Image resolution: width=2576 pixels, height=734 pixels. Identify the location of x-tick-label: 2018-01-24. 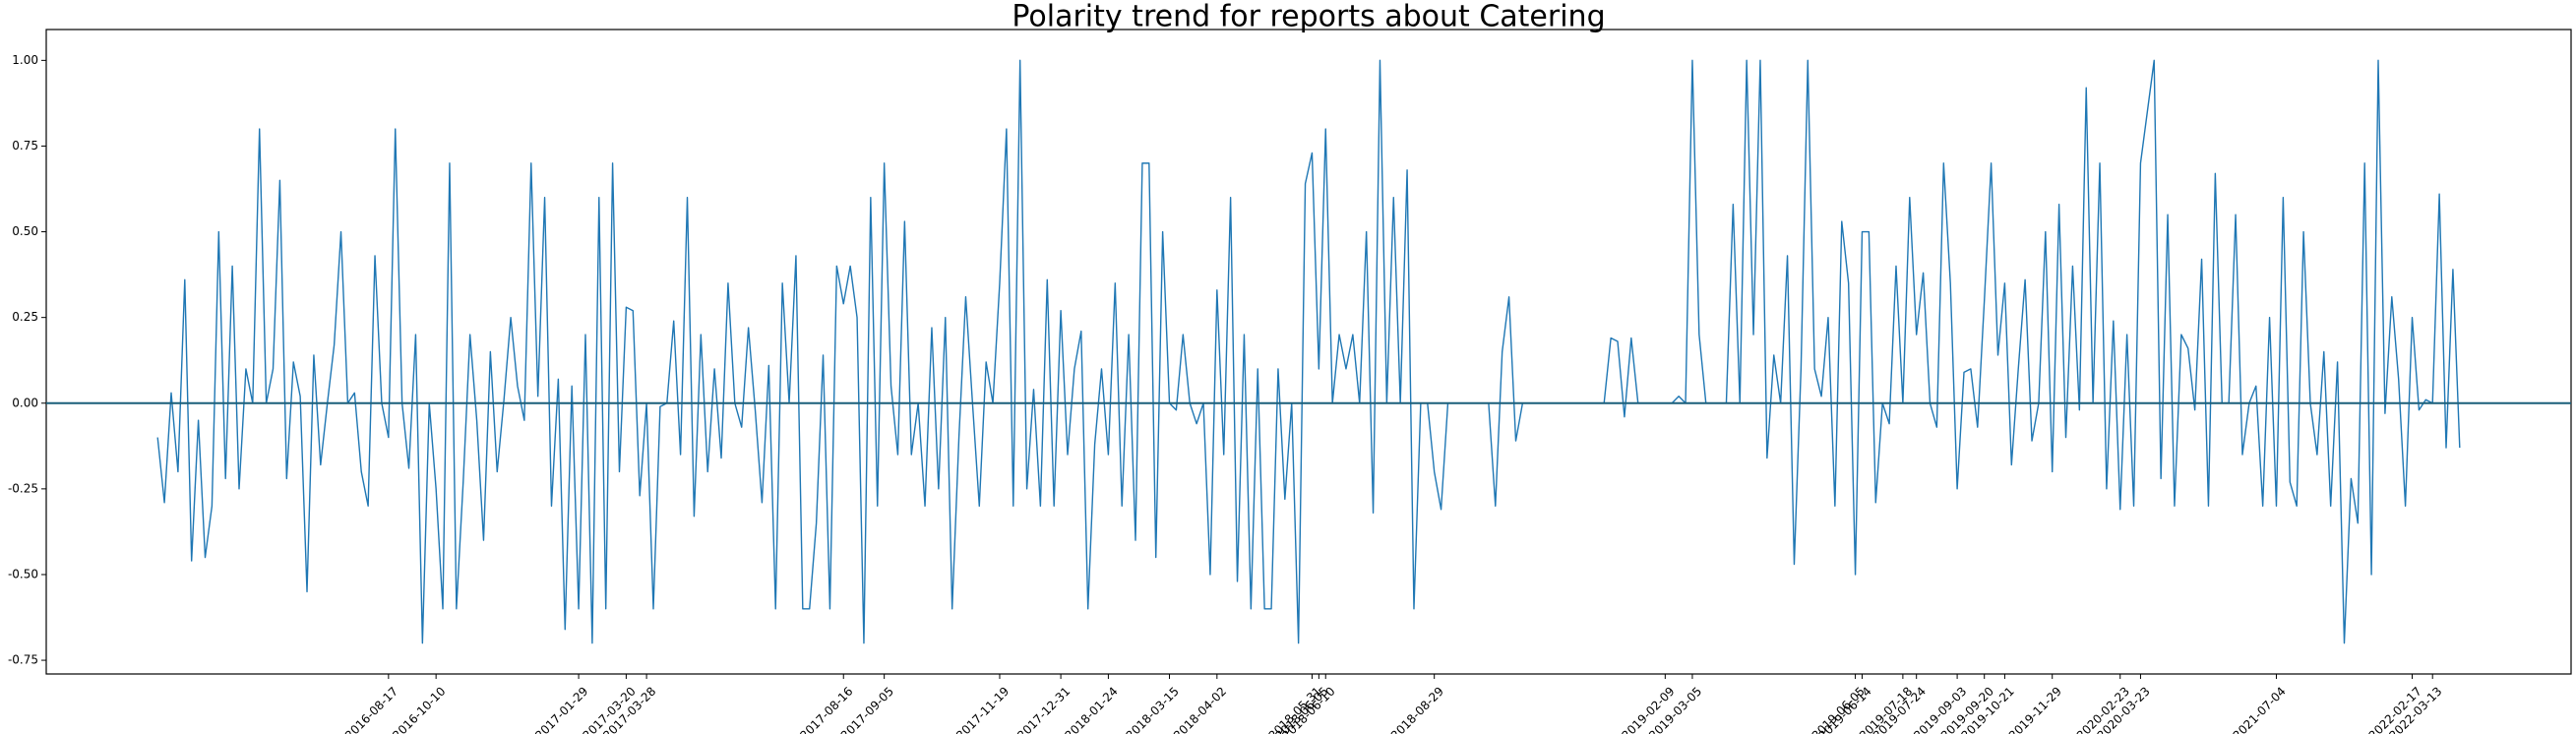
(1092, 709).